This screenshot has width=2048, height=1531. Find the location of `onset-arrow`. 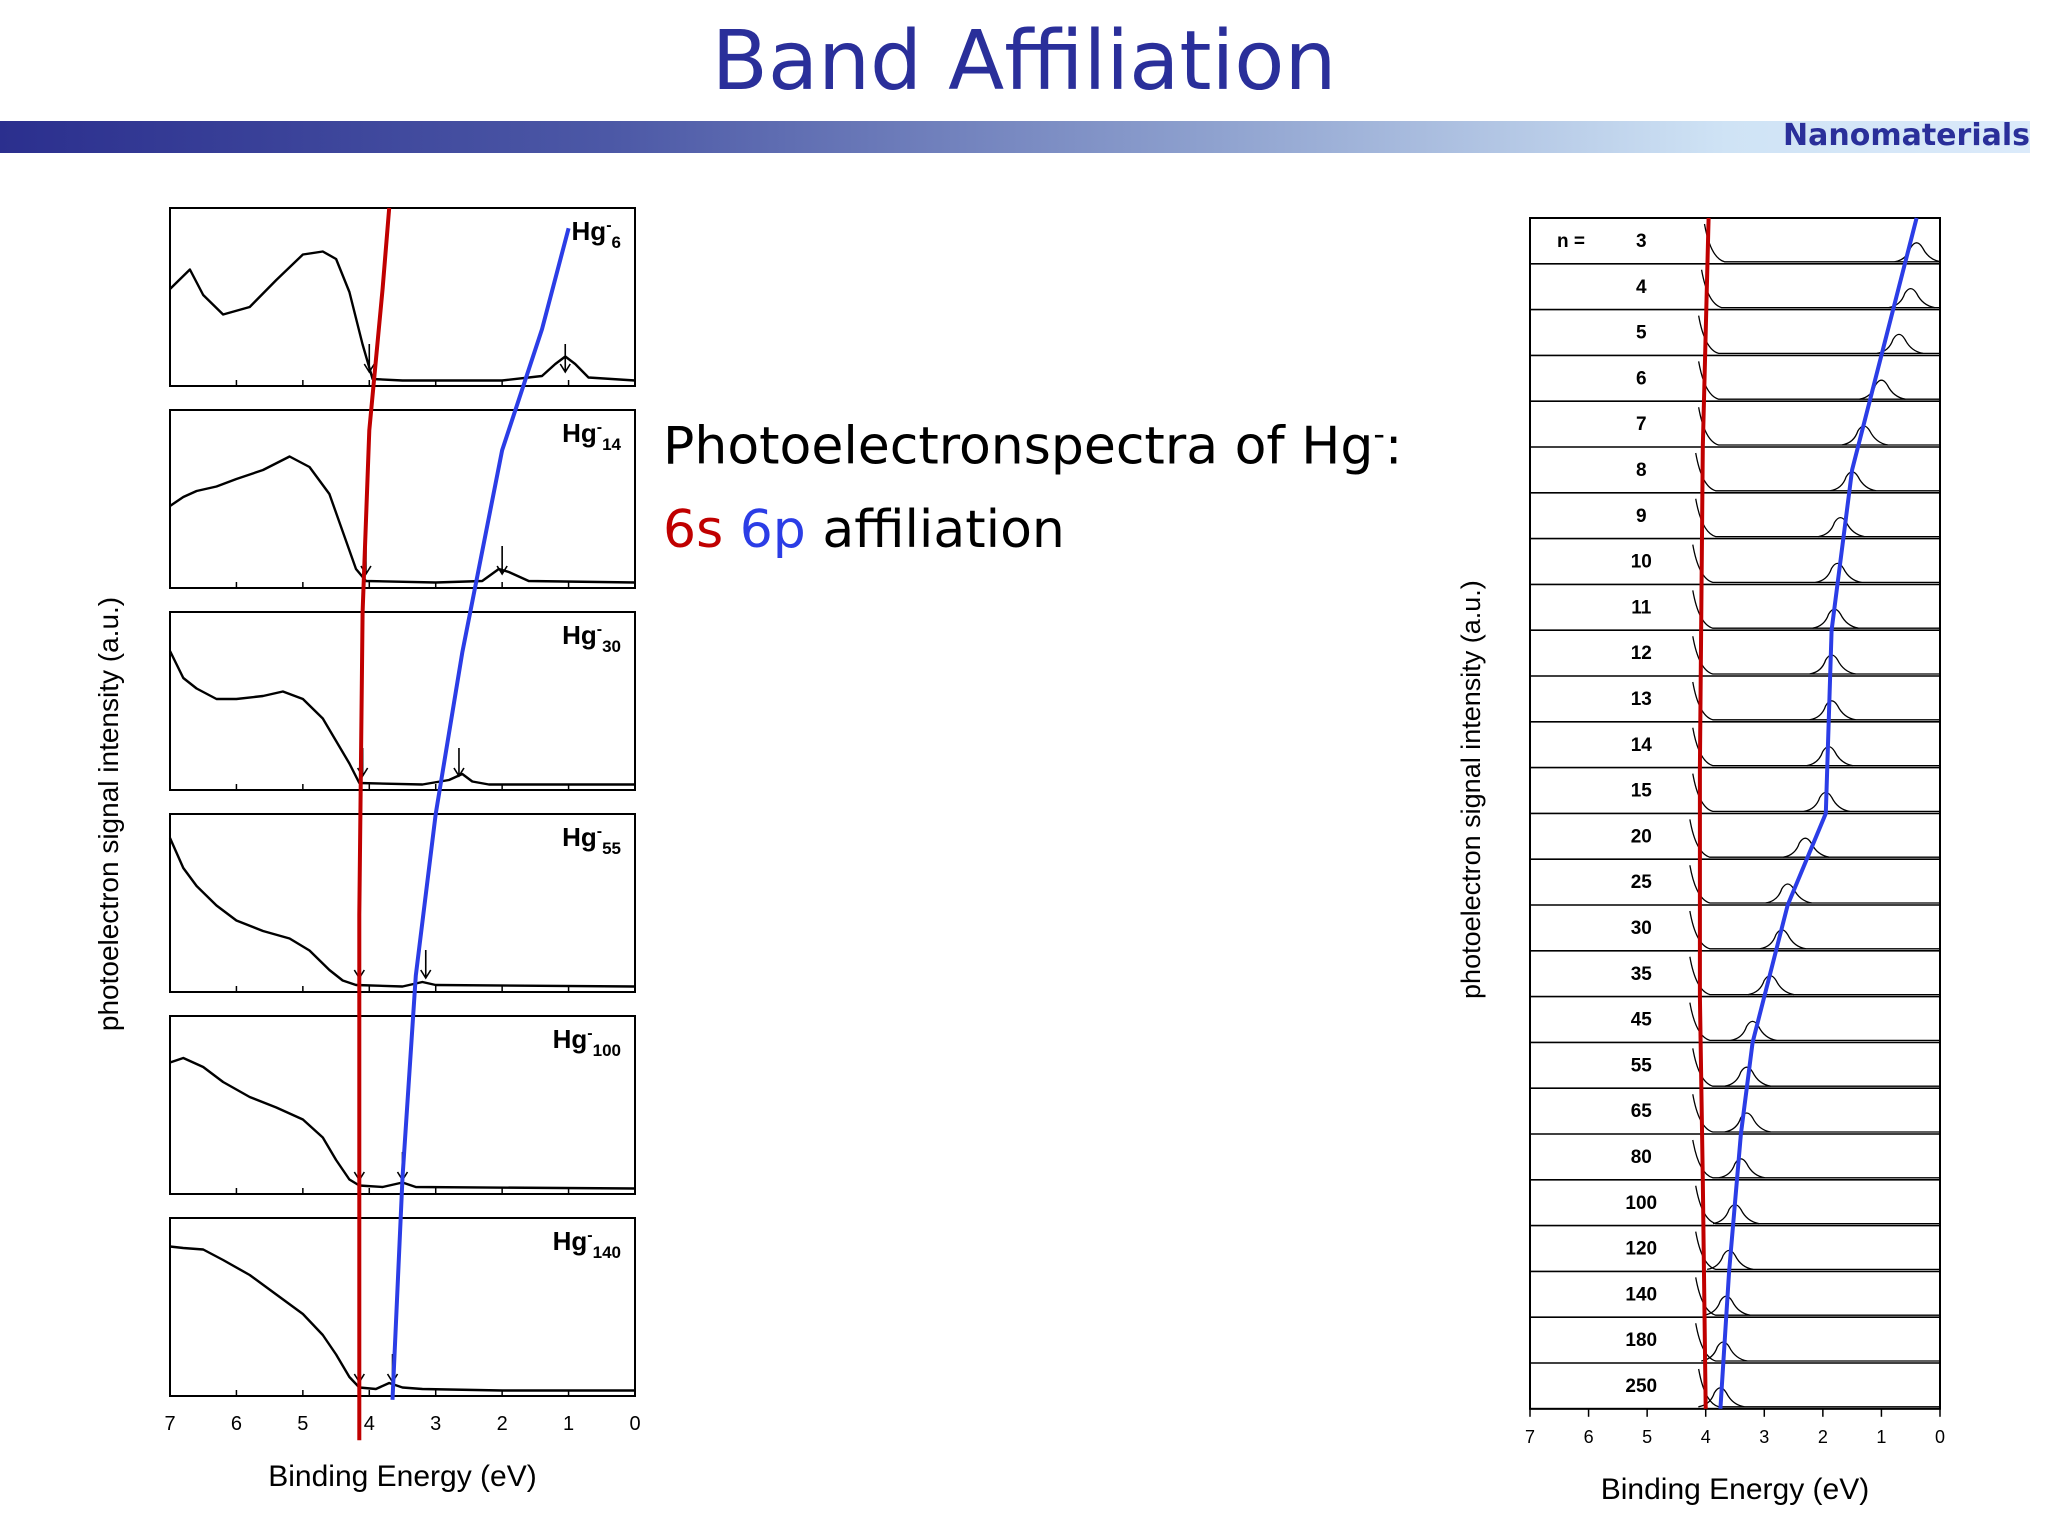

onset-arrow is located at coordinates (369, 359).